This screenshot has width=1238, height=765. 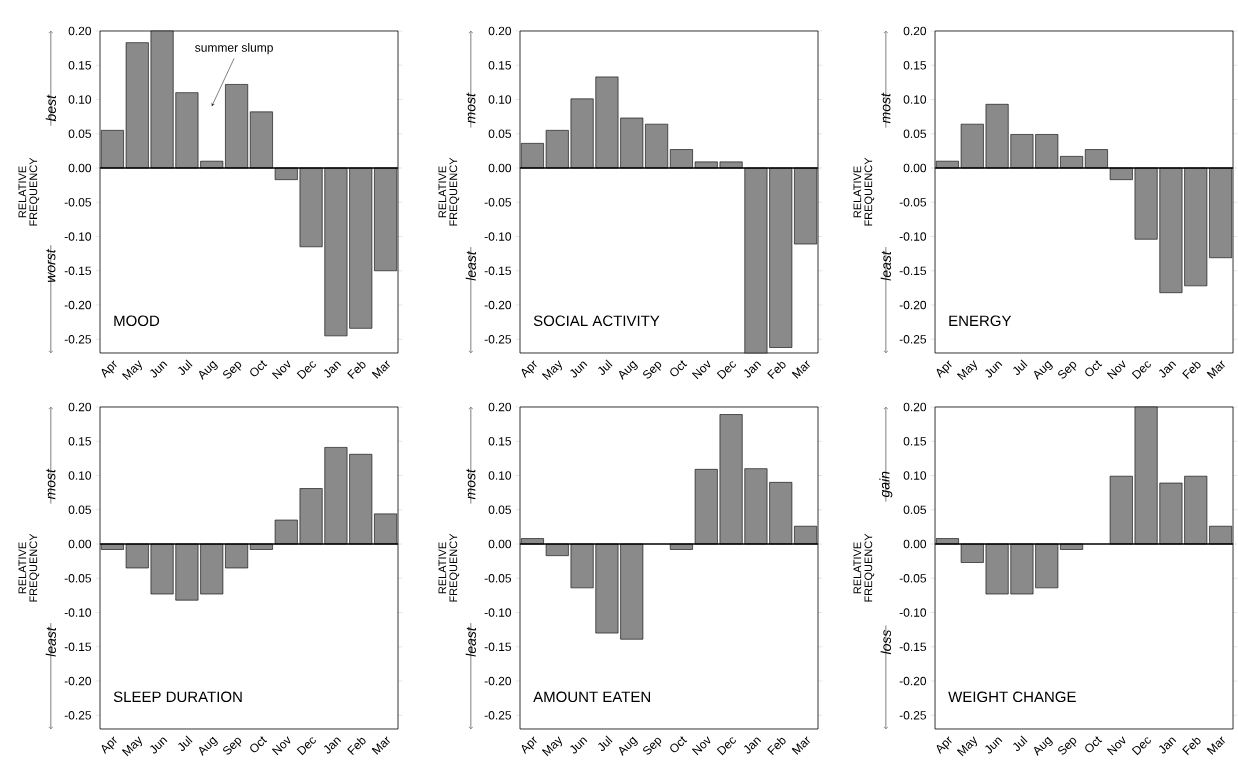 What do you see at coordinates (51, 265) in the screenshot?
I see `text: worst` at bounding box center [51, 265].